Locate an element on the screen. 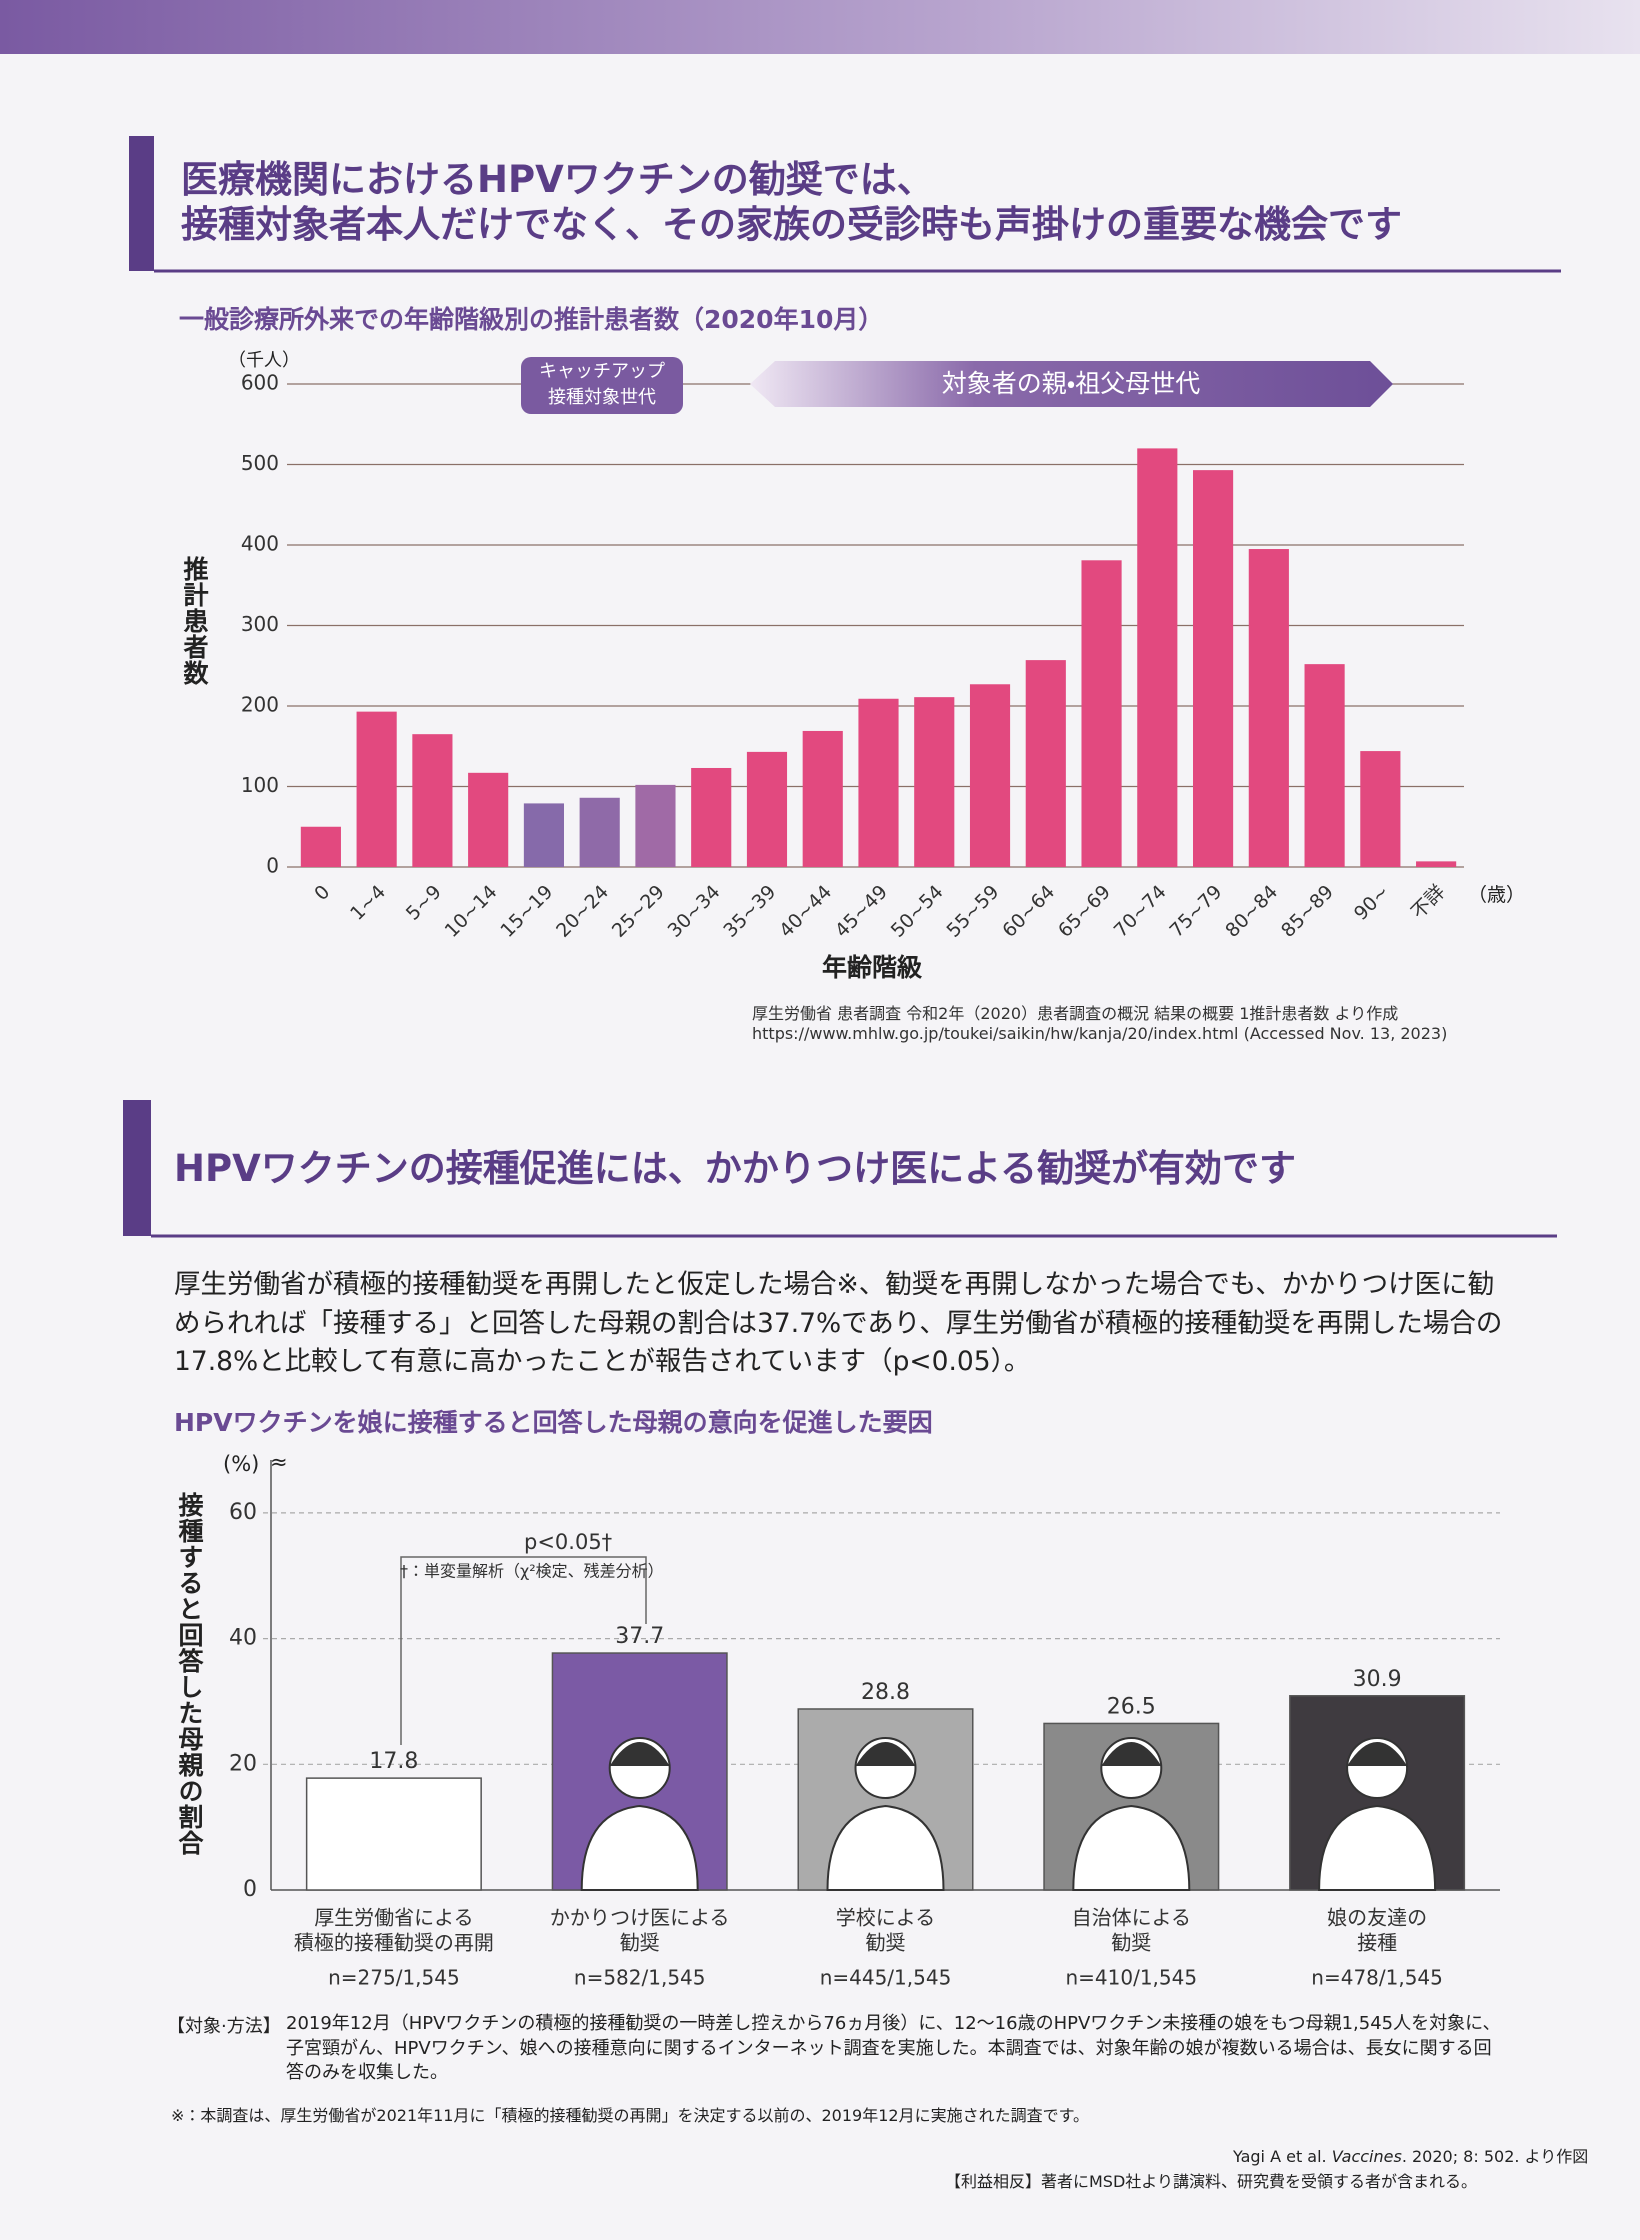 This screenshot has width=1640, height=2240. x-tick-label: 40~44 is located at coordinates (805, 911).